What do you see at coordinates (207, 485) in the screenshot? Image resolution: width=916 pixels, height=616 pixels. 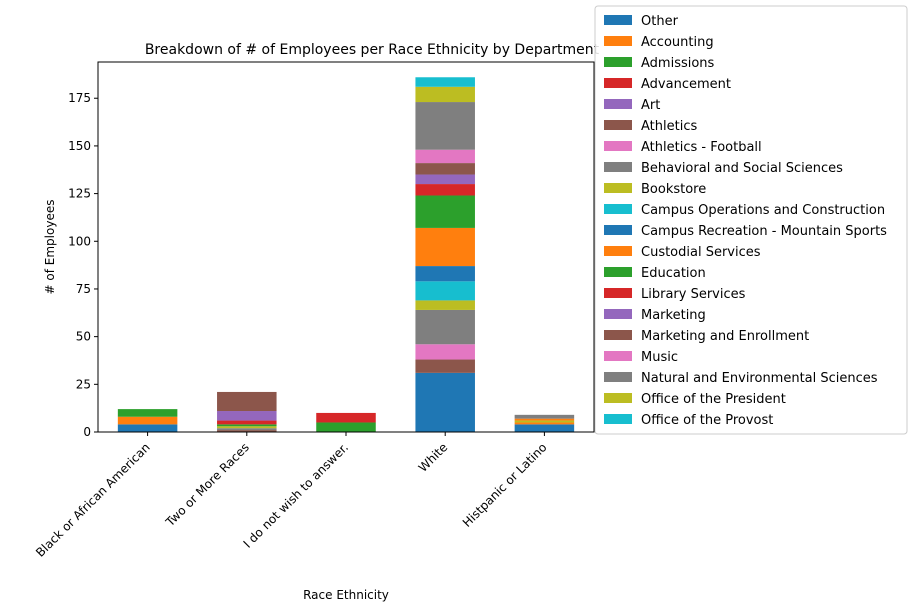 I see `x-tick-label: Two or More Races` at bounding box center [207, 485].